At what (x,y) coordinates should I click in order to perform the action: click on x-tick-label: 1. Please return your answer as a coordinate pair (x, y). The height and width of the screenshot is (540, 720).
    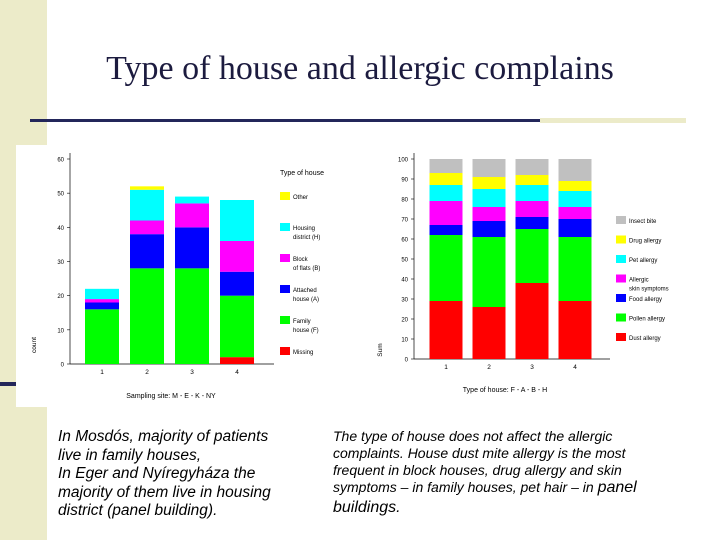
    Looking at the image, I should click on (446, 367).